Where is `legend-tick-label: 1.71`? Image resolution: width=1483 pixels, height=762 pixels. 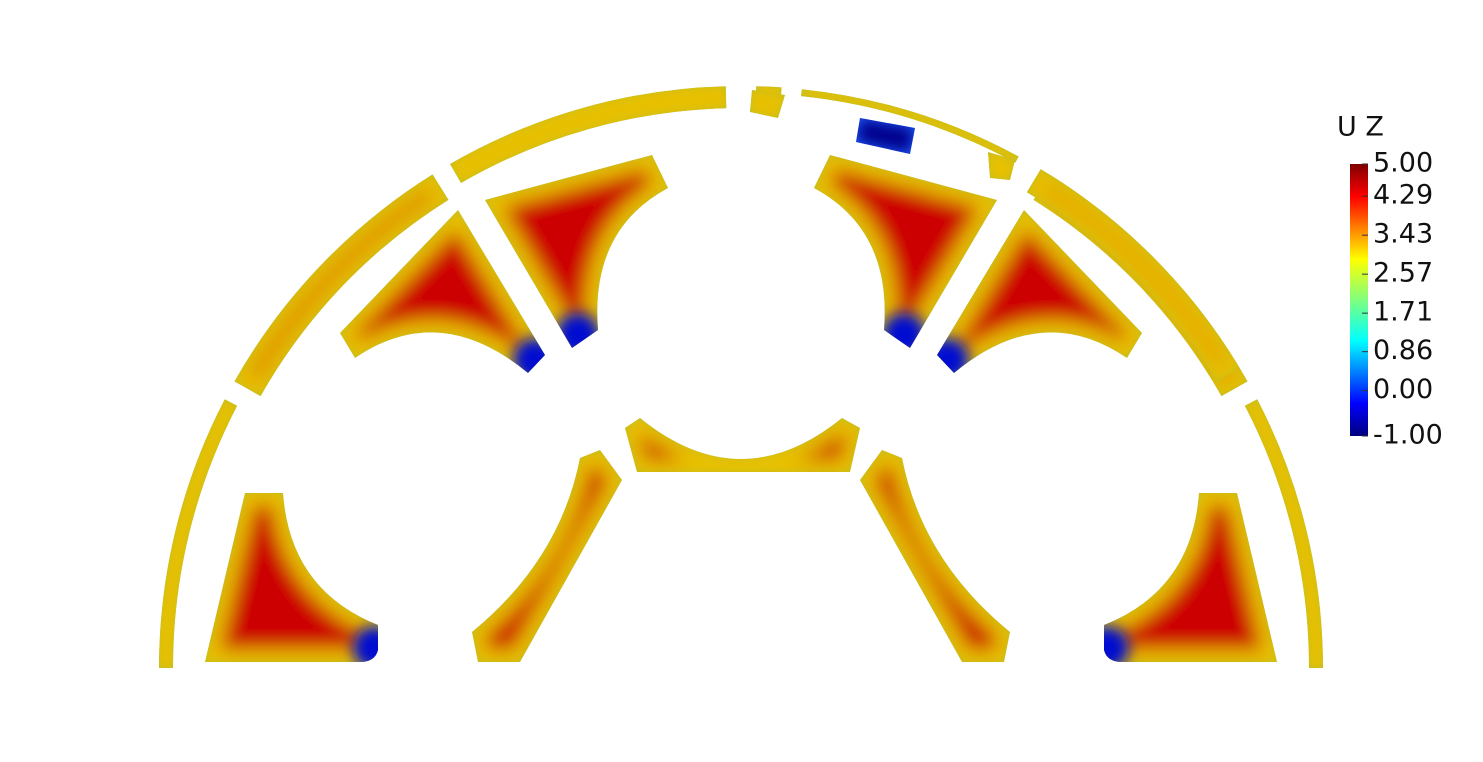 legend-tick-label: 1.71 is located at coordinates (1403, 312).